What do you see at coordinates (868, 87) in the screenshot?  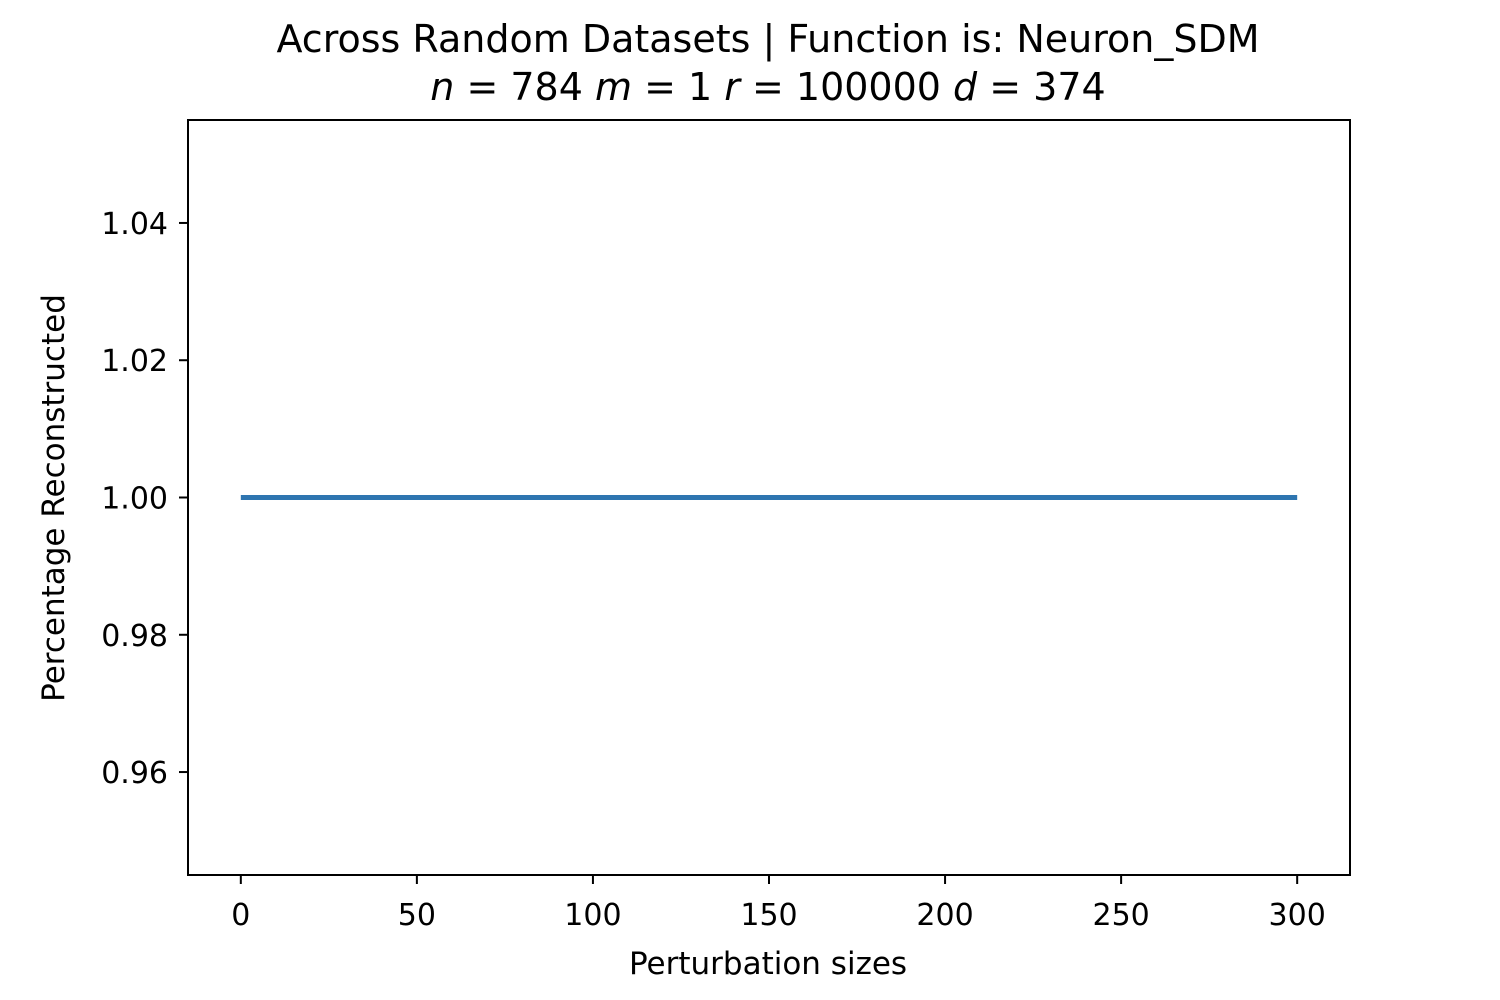 I see `subtitle-param-value: 100000` at bounding box center [868, 87].